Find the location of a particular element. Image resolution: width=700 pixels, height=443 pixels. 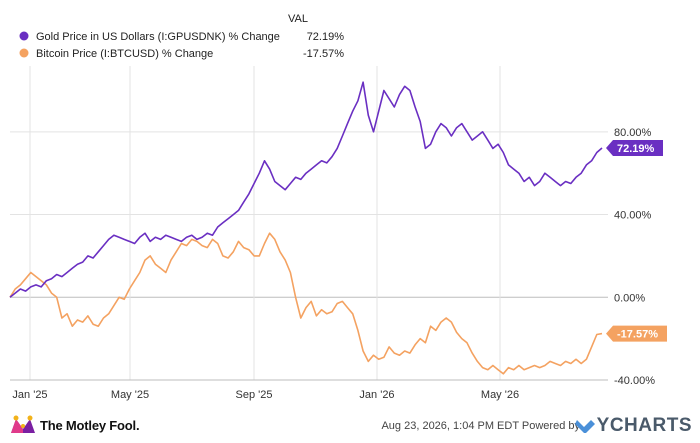

x-tick-label: Jan '25 is located at coordinates (29, 395).